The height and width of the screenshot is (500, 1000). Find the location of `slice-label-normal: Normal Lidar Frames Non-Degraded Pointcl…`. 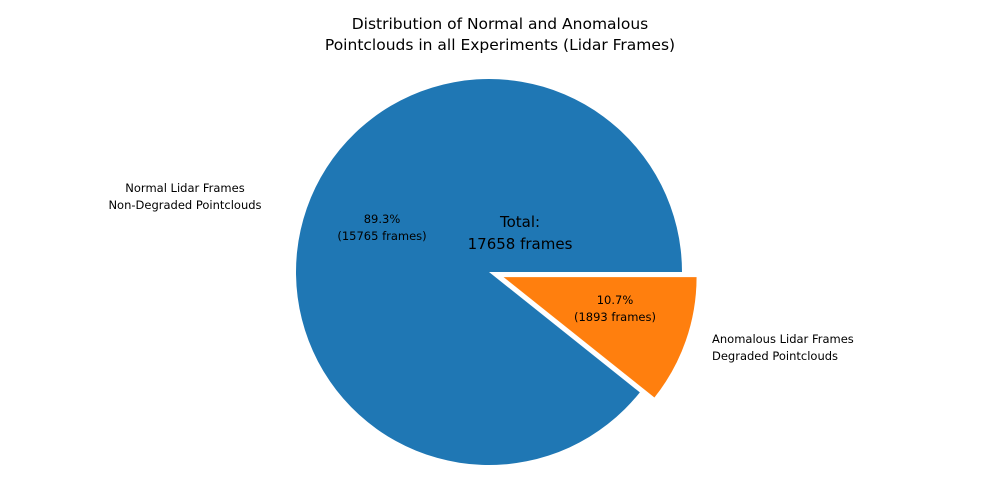

slice-label-normal: Normal Lidar Frames Non-Degraded Pointcl… is located at coordinates (185, 196).